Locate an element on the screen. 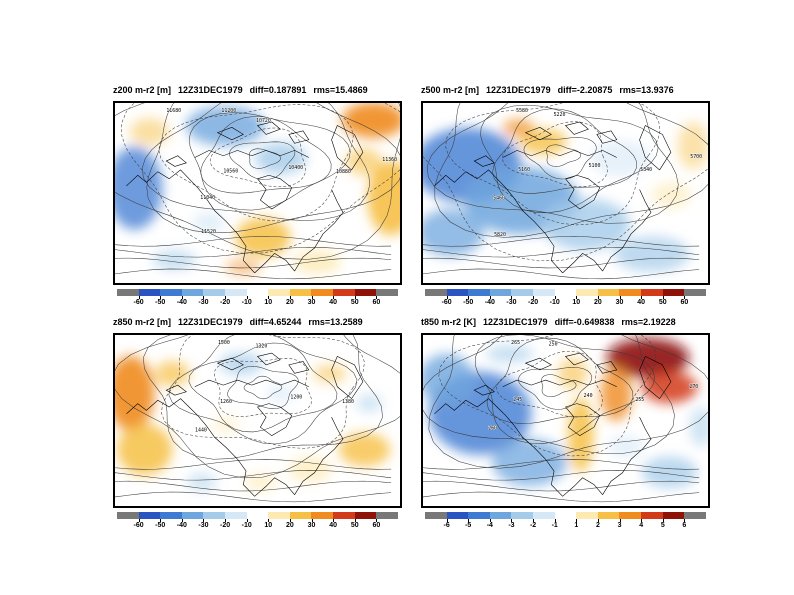 The image size is (794, 595). svg-text: 5580 is located at coordinates (522, 111).